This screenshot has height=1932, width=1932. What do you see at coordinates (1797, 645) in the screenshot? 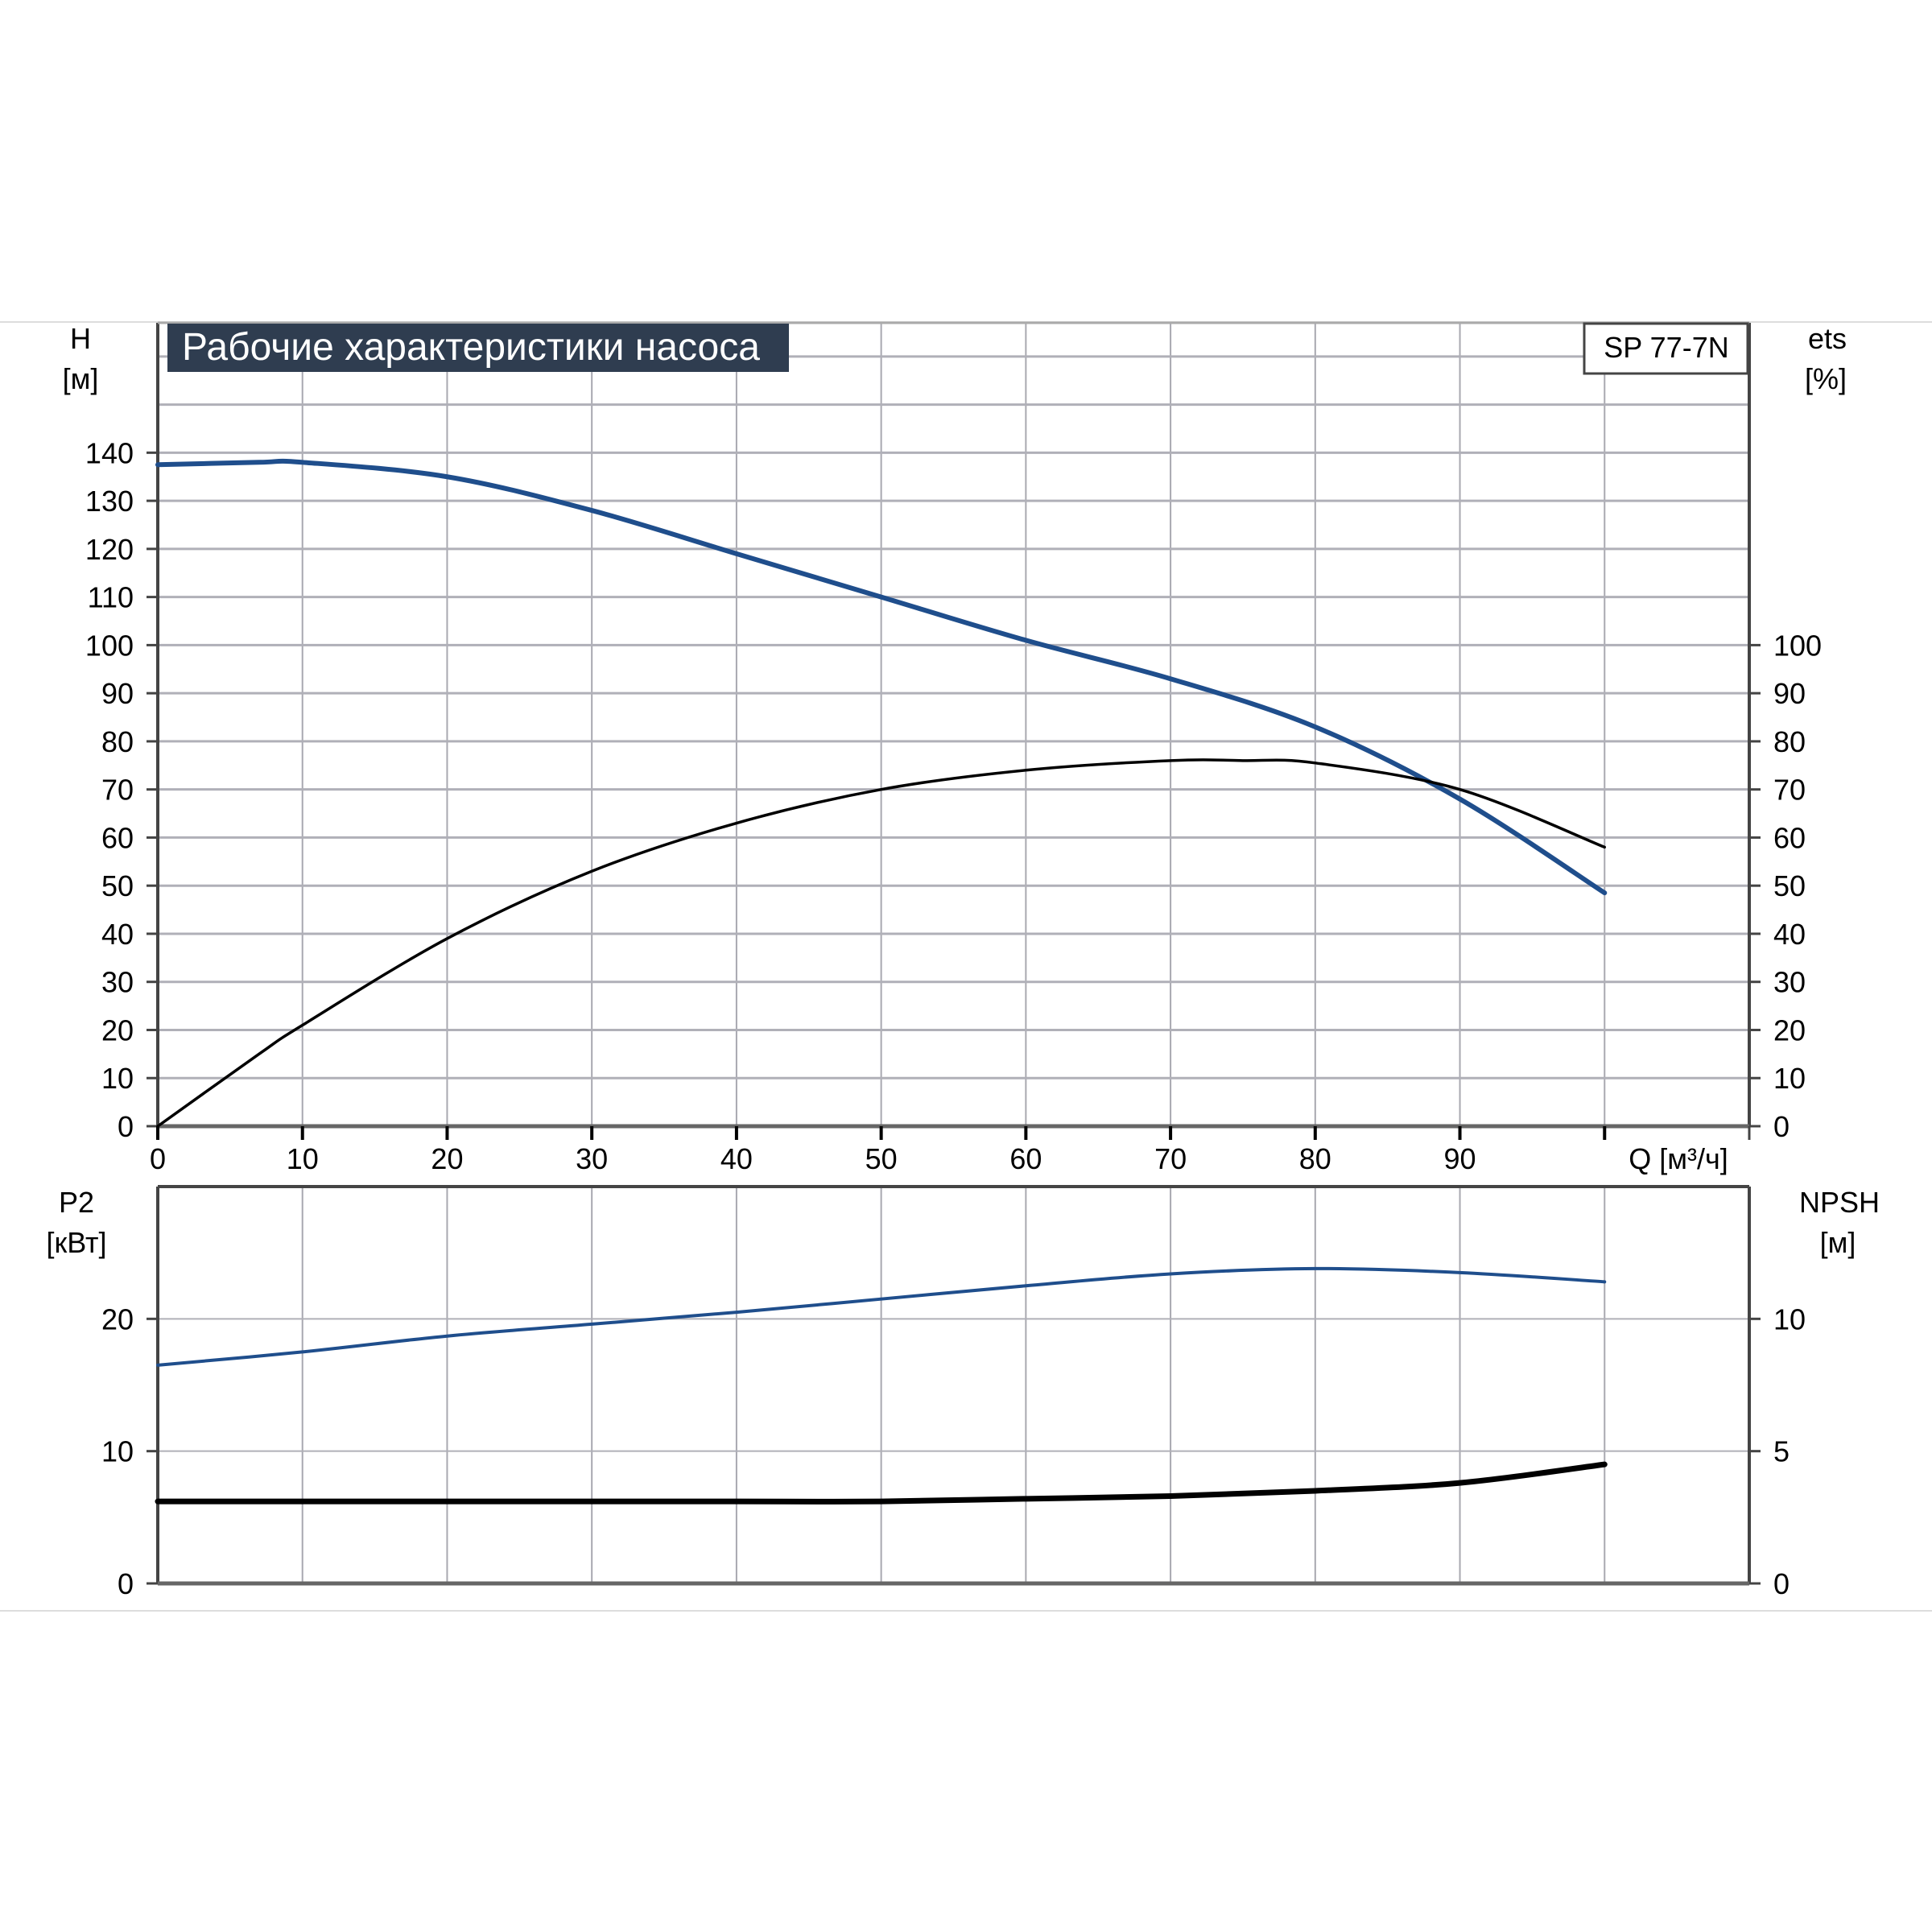
I see `y-tick-label-right: 100` at bounding box center [1797, 645].